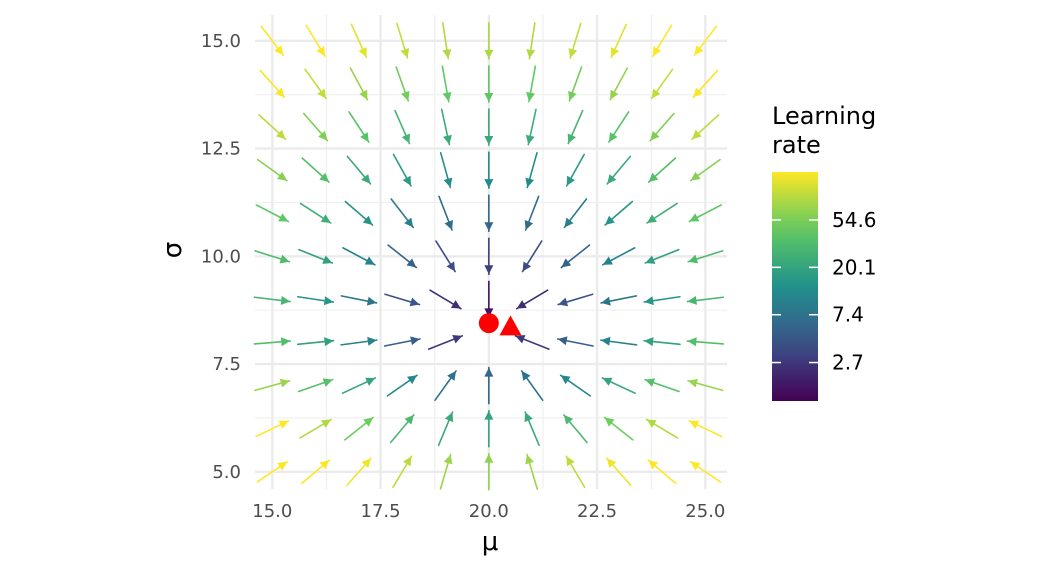  Describe the element at coordinates (824, 116) in the screenshot. I see `legend-title-line-1: Learning` at that location.